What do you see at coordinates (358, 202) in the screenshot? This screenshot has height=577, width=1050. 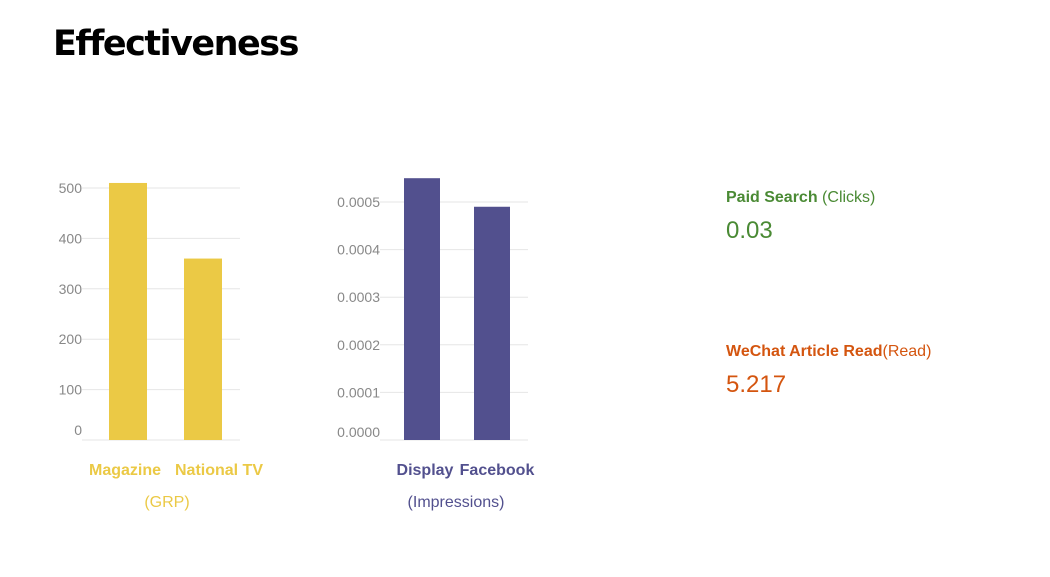 I see `y-tick-label: 0.0005` at bounding box center [358, 202].